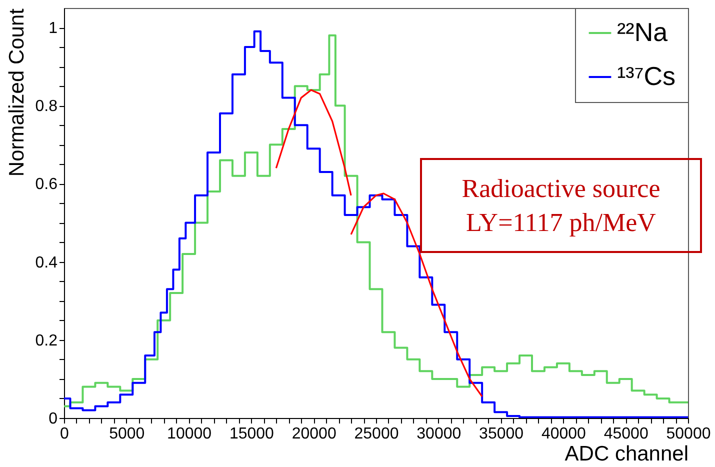 The height and width of the screenshot is (467, 715). Describe the element at coordinates (688, 434) in the screenshot. I see `x-tick-label: 50000` at that location.